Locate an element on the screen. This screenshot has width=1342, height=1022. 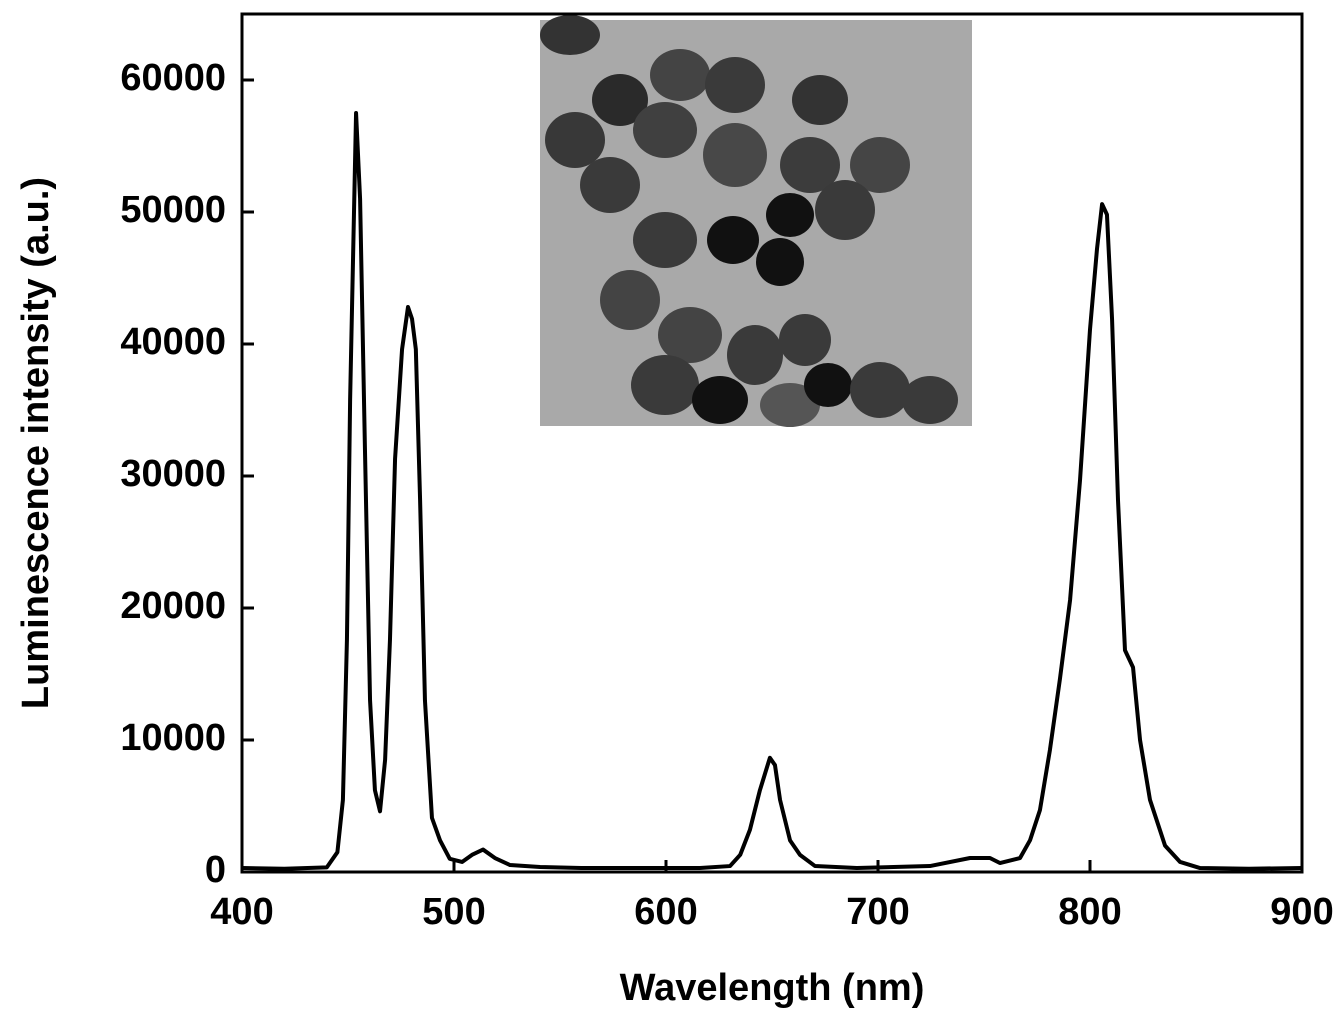
x-tick-label: 800 is located at coordinates (1089, 912).